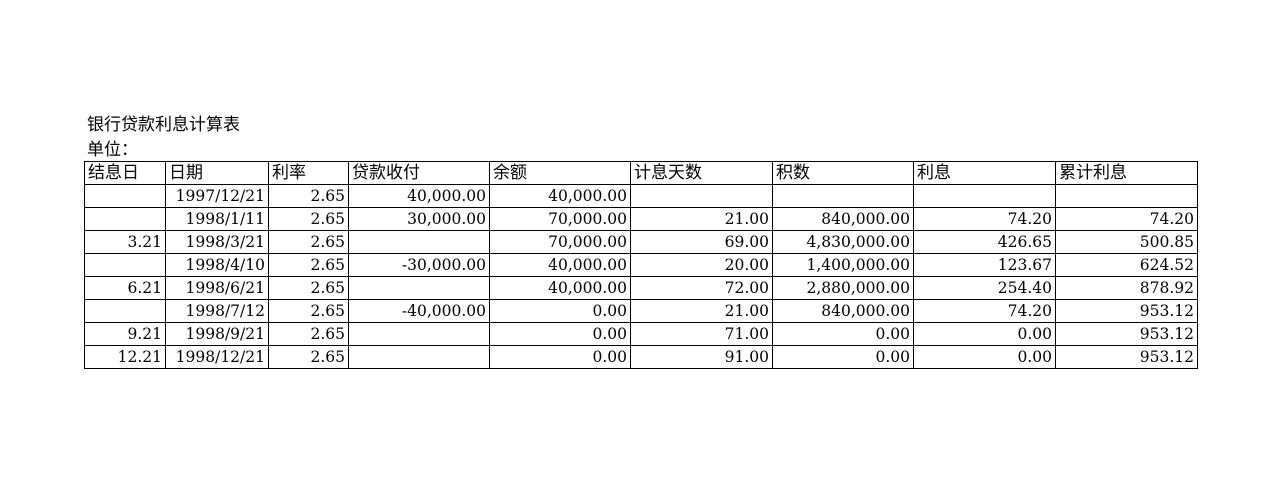  What do you see at coordinates (843, 265) in the screenshot?
I see `cell-product: 1,400,000.00` at bounding box center [843, 265].